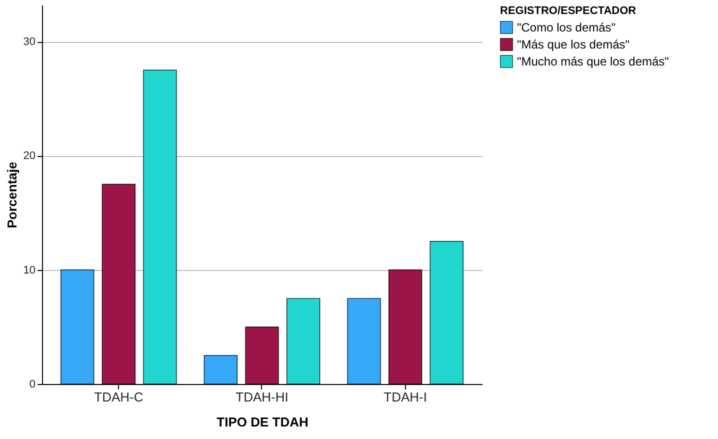 Image resolution: width=718 pixels, height=439 pixels. I want to click on y-tick-label: 10, so click(29, 270).